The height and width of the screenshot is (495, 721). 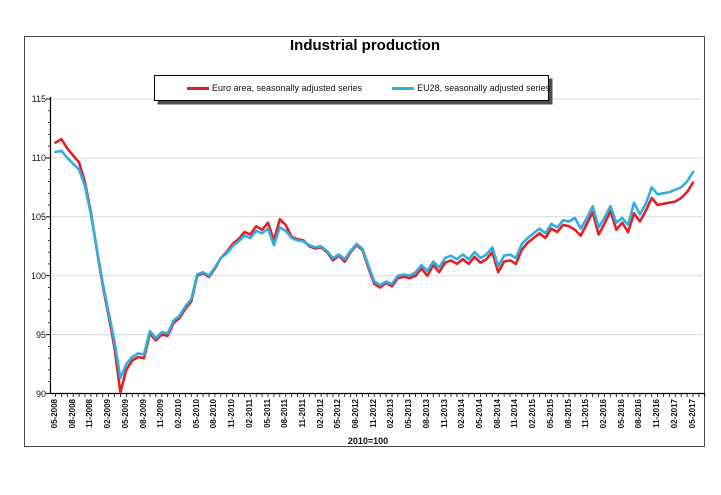 What do you see at coordinates (196, 414) in the screenshot?
I see `x-tick-label: 05-2010` at bounding box center [196, 414].